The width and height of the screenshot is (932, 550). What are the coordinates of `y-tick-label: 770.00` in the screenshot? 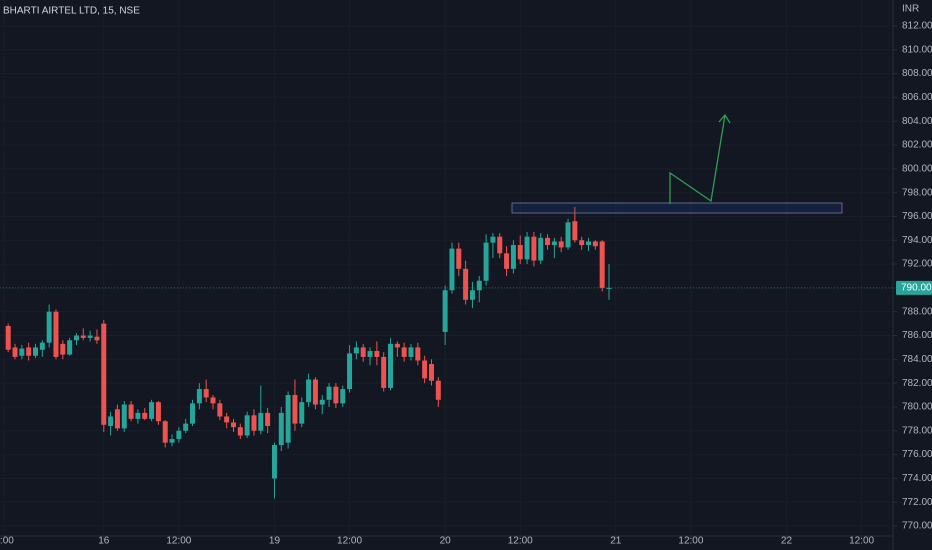 It's located at (917, 526).